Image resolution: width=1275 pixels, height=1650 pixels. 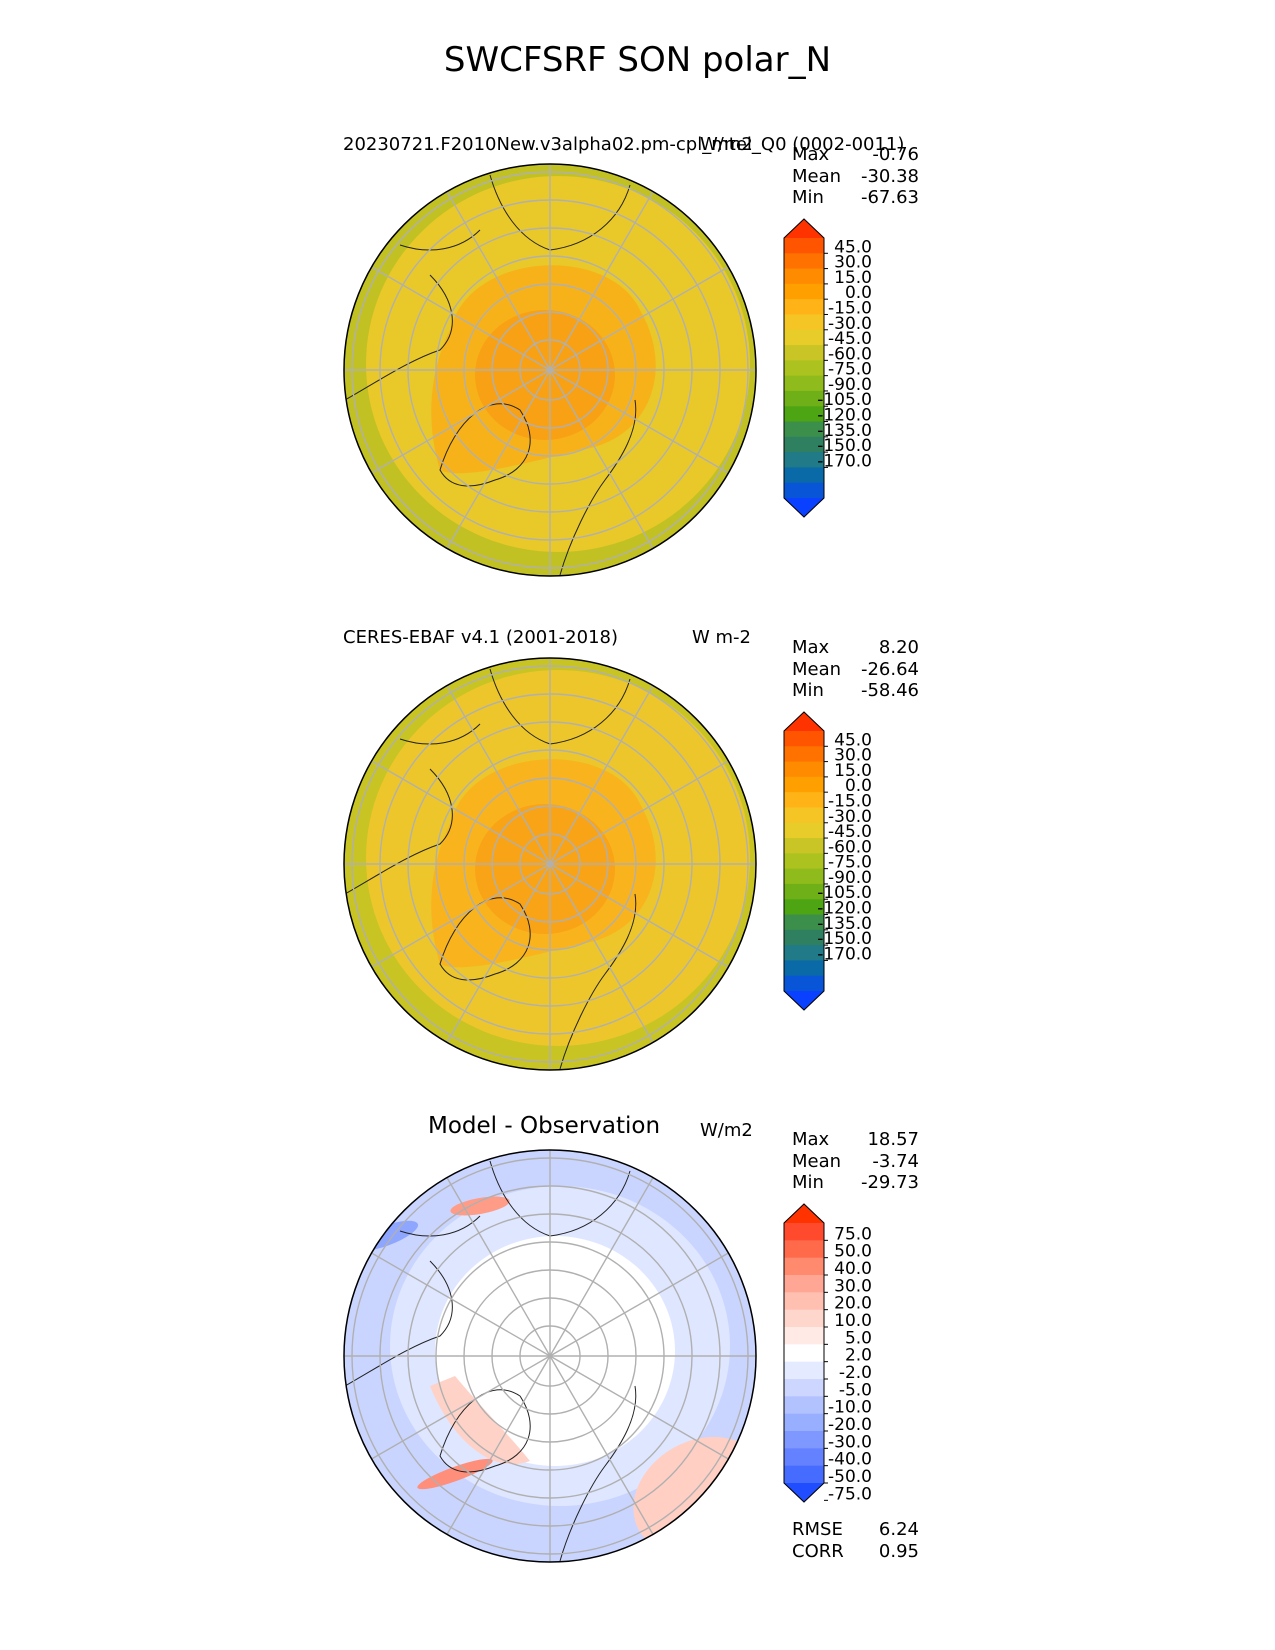 I want to click on stats-block: Max 18.57 Mean -3.74 Min -29.73, so click(x=855, y=1161).